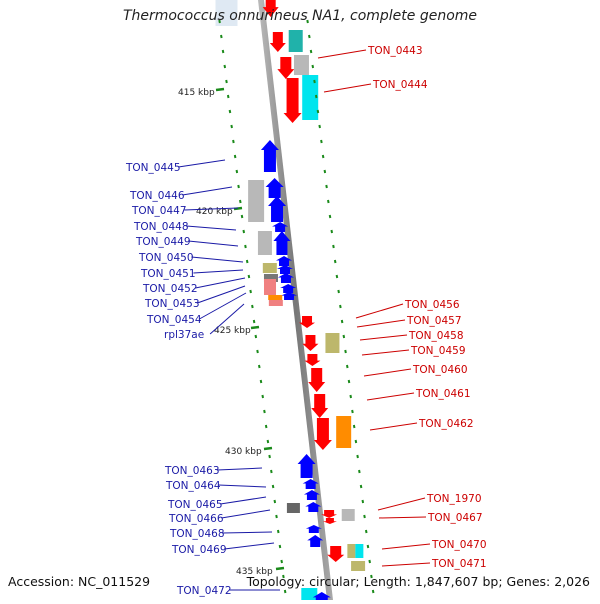  What do you see at coordinates (455, 518) in the screenshot?
I see `gene-label-forward: TON_0467` at bounding box center [455, 518].